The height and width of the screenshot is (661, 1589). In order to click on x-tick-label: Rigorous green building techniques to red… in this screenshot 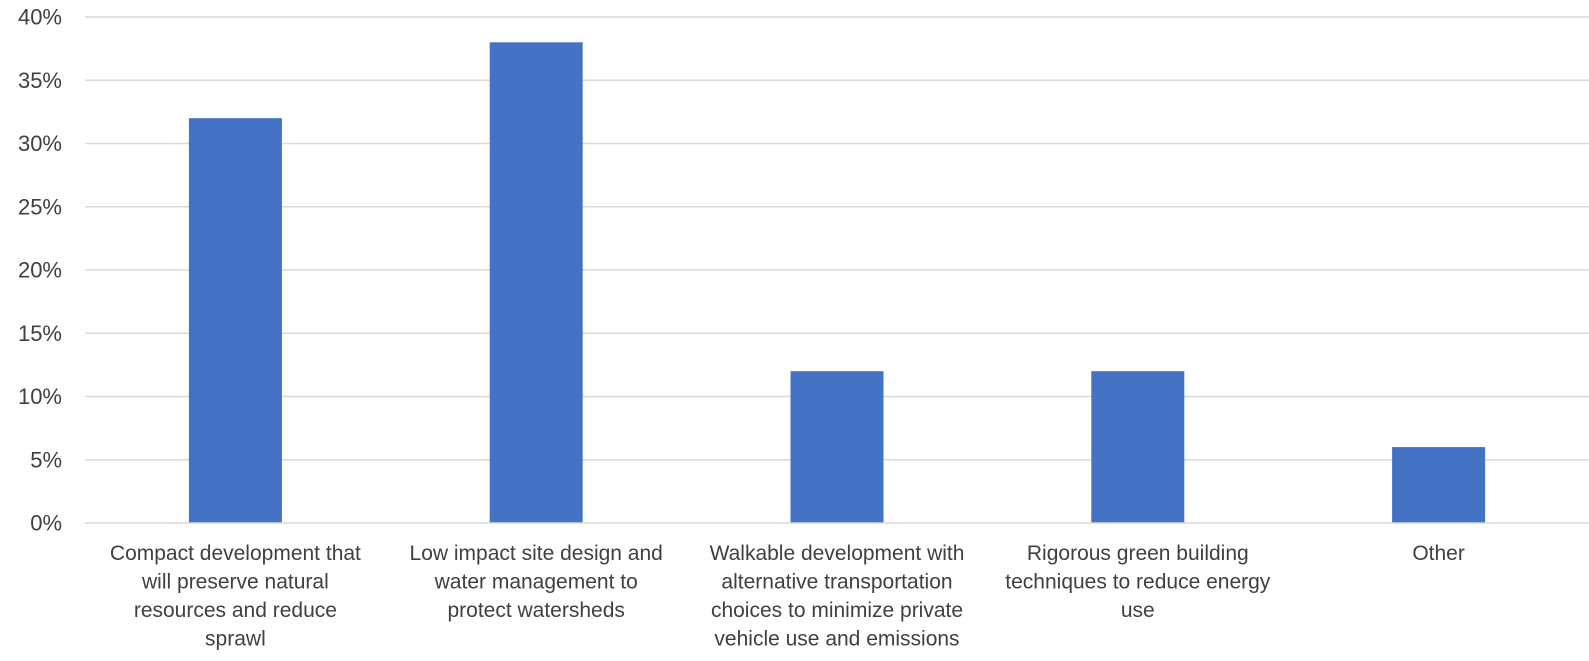, I will do `click(1138, 582)`.